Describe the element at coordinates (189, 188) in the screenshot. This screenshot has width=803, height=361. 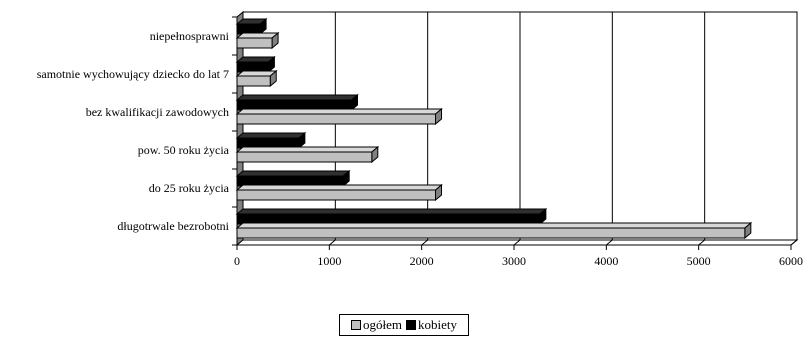
I see `category-label: do 25 roku życia` at that location.